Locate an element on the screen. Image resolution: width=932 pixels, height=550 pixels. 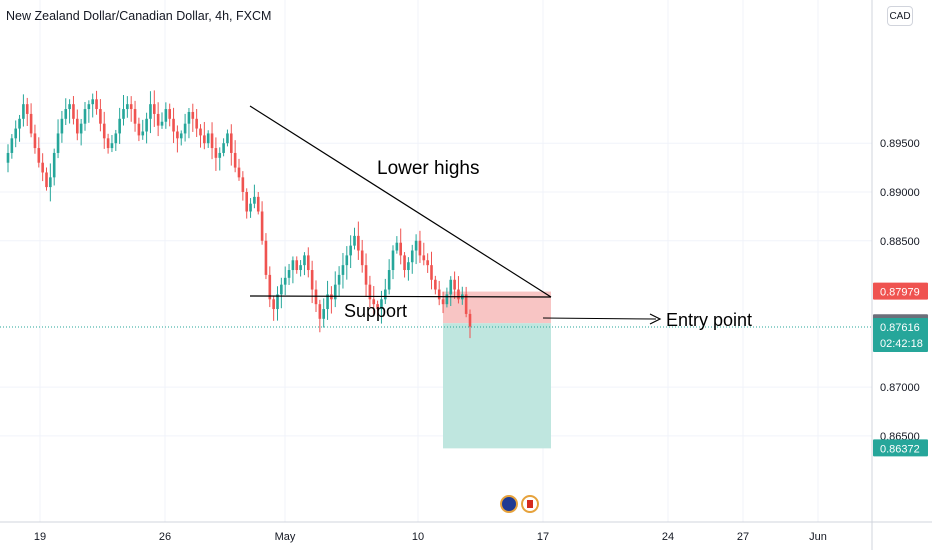
support-line is located at coordinates (400, 296).